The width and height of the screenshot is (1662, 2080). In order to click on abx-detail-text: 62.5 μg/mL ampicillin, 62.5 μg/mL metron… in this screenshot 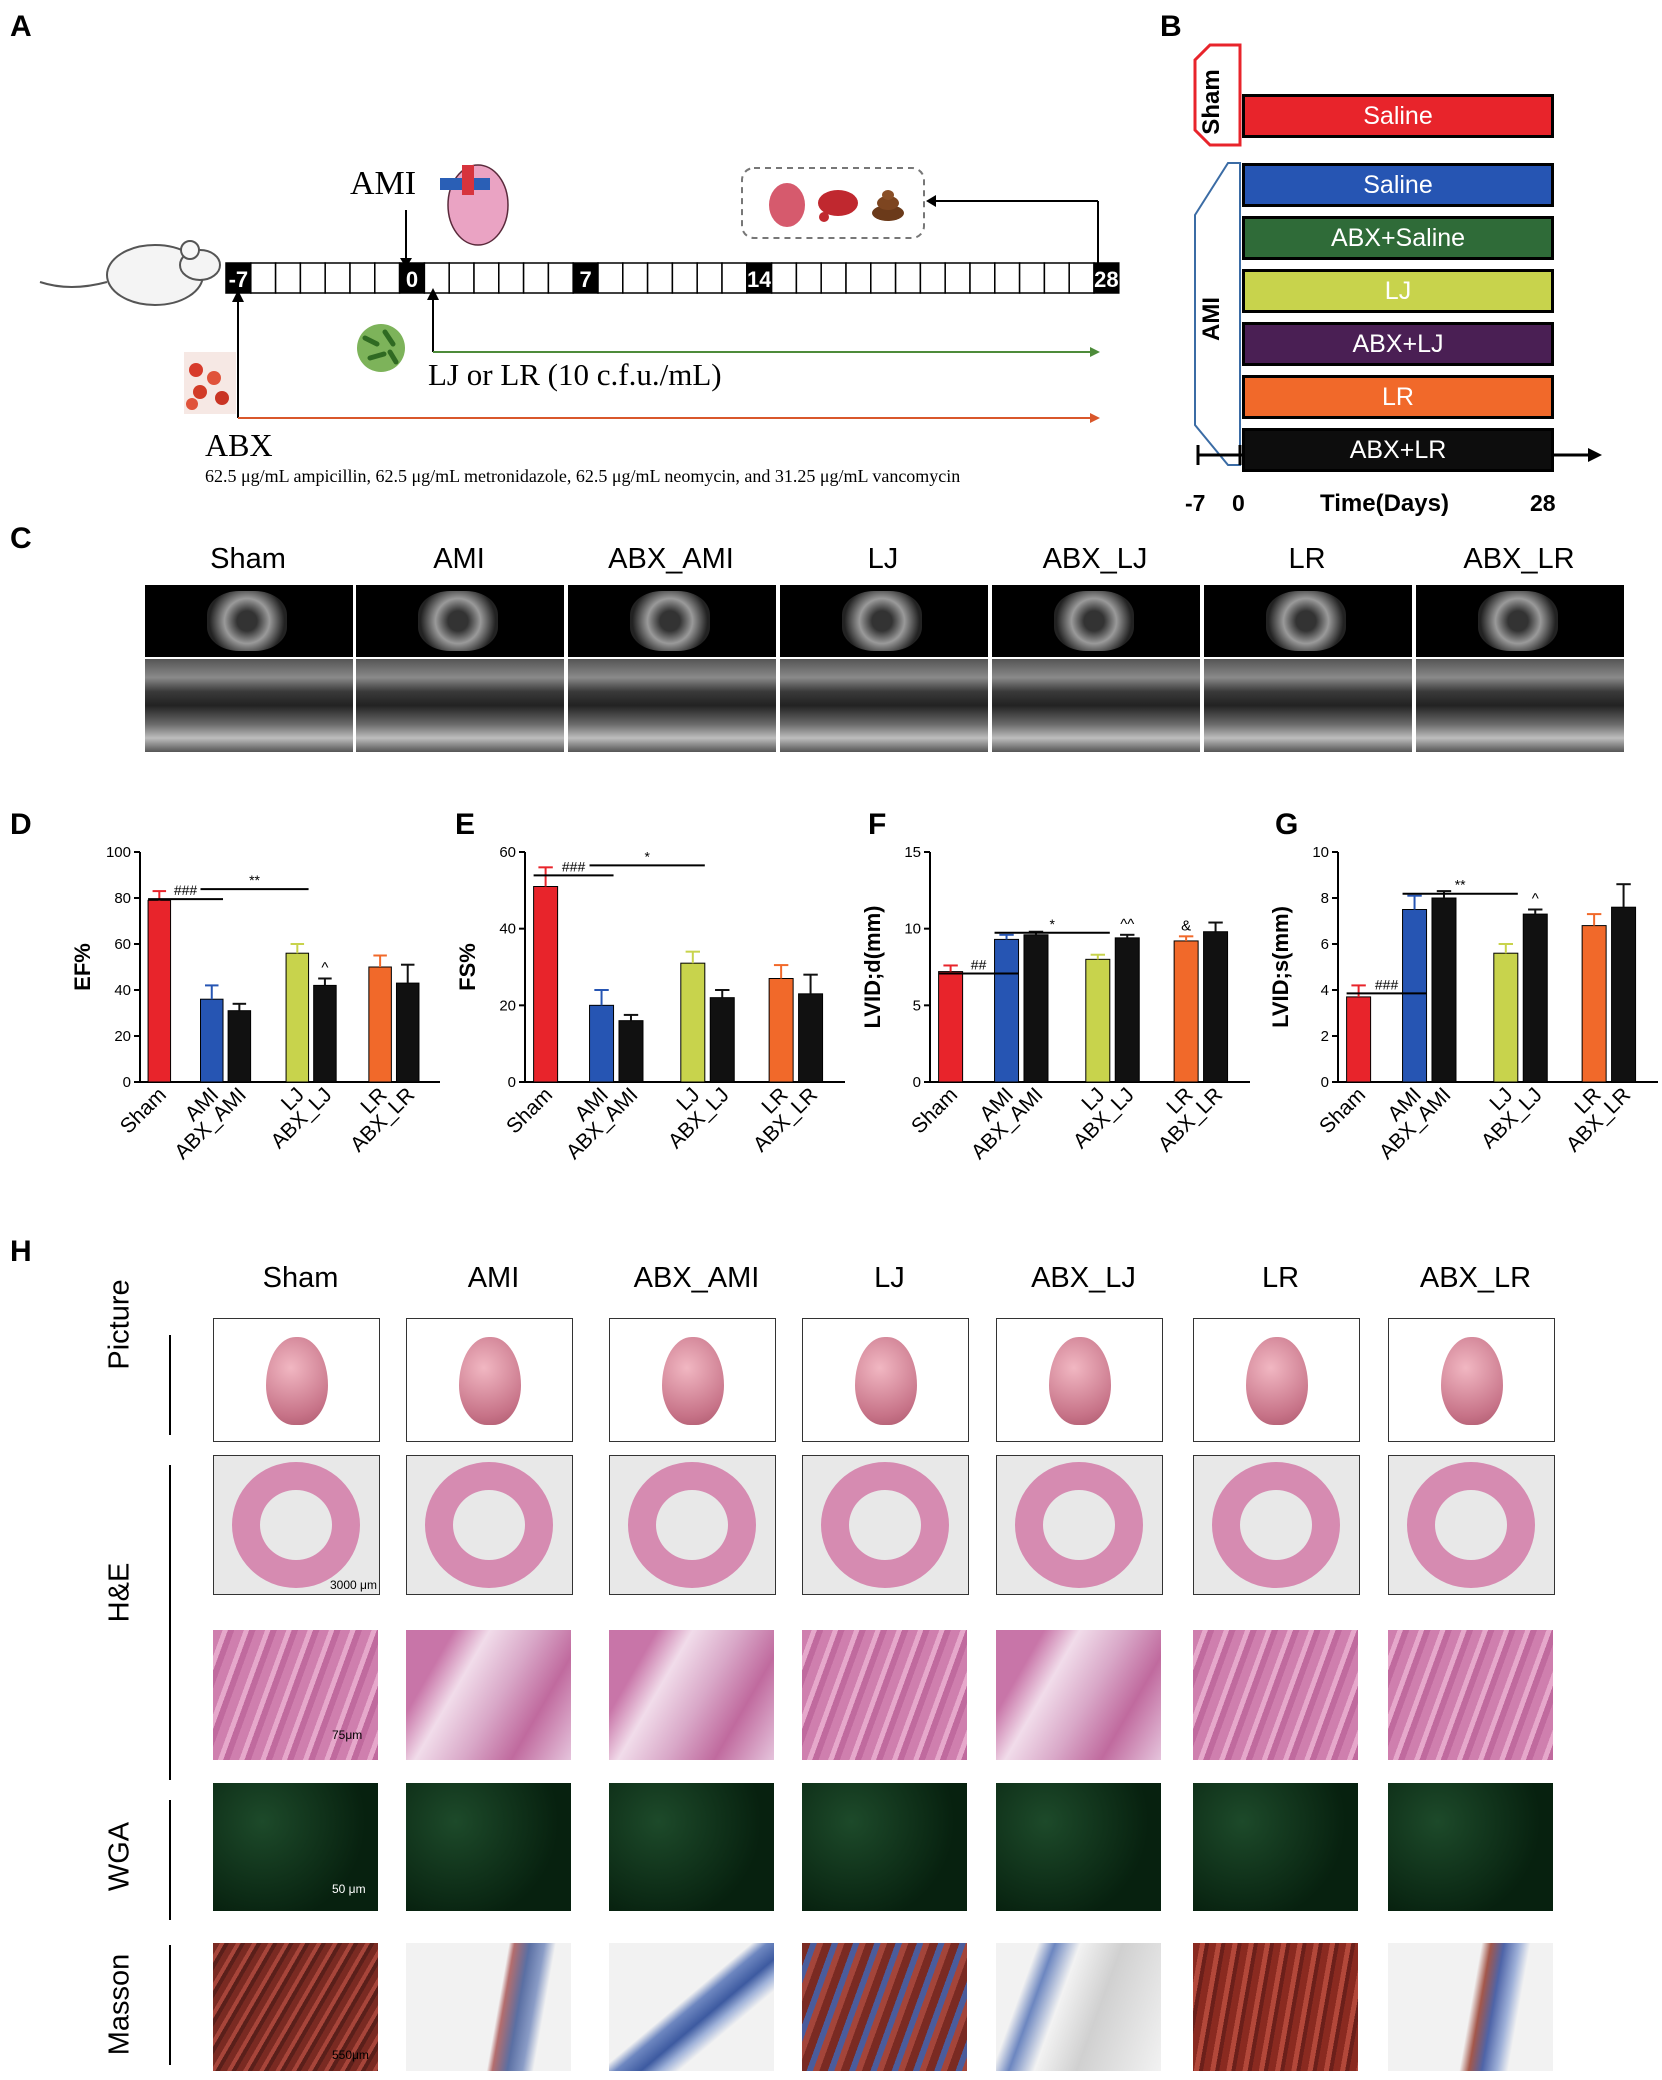, I will do `click(583, 476)`.